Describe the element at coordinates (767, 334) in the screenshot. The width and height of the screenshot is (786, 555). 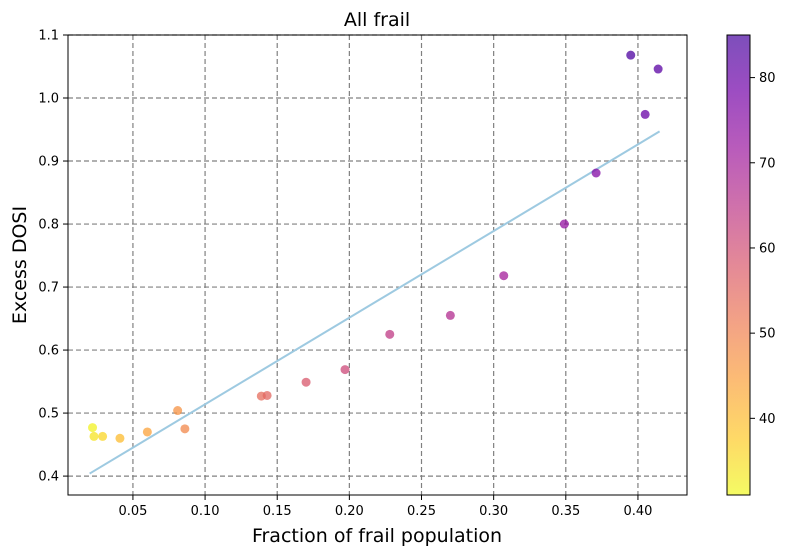
I see `colorbar-tick-label: 50` at that location.